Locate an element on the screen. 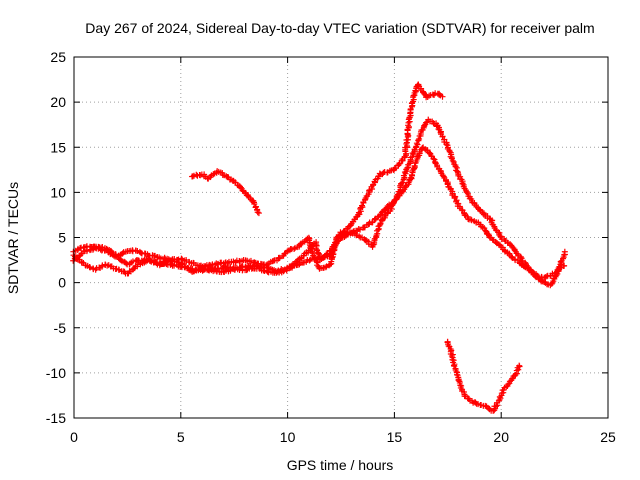 The height and width of the screenshot is (480, 640). y-tick-label: 10 is located at coordinates (58, 192).